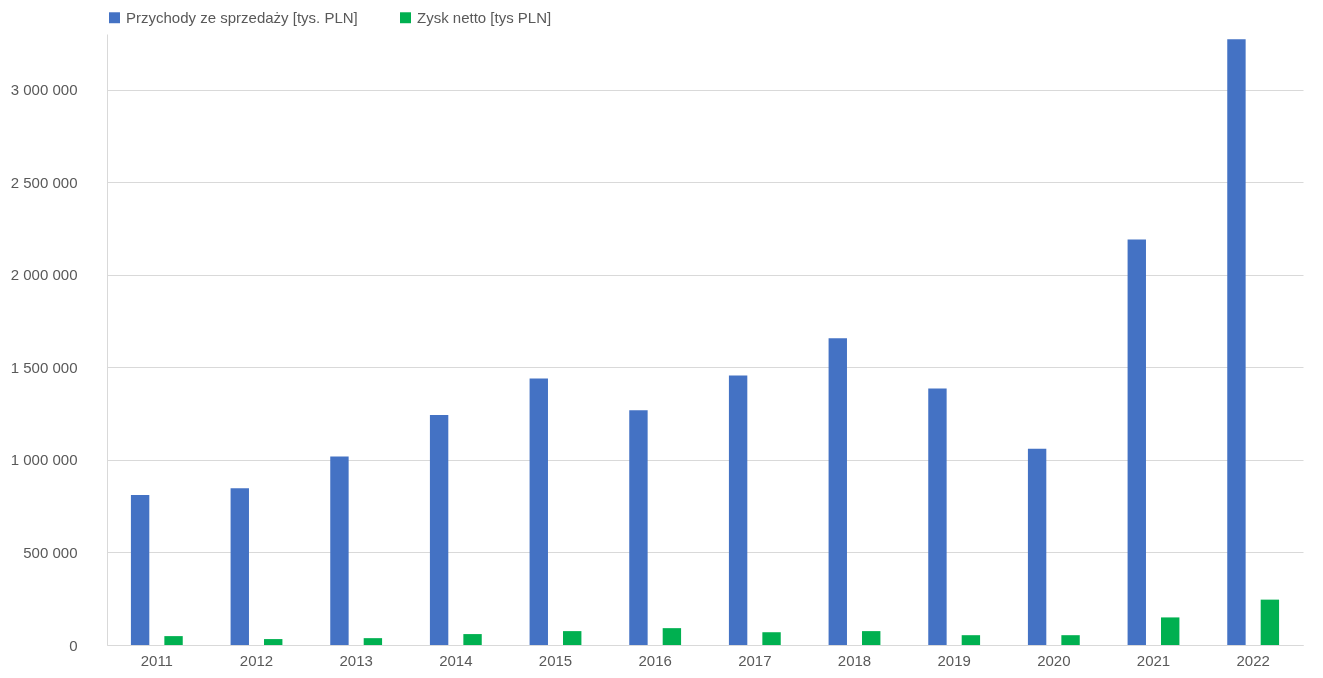 This screenshot has width=1323, height=678. Describe the element at coordinates (356, 660) in the screenshot. I see `x-tick-label: 2013` at that location.